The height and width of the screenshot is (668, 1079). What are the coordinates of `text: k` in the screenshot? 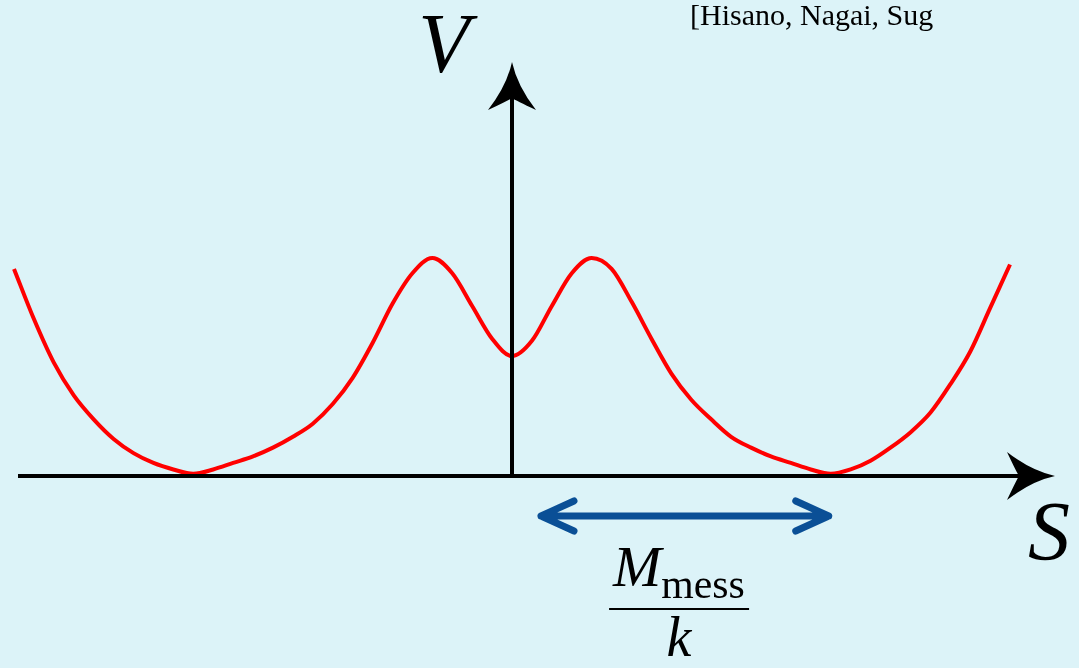 It's located at (679, 637).